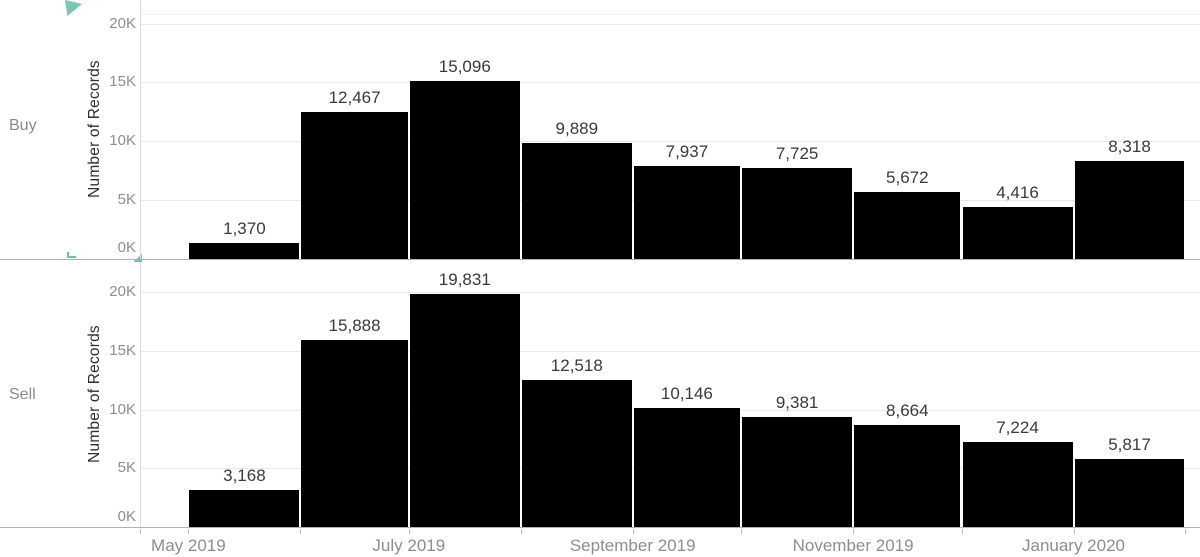 This screenshot has height=557, width=1200. Describe the element at coordinates (354, 98) in the screenshot. I see `value-label-buy-june-2019: 12,467` at that location.